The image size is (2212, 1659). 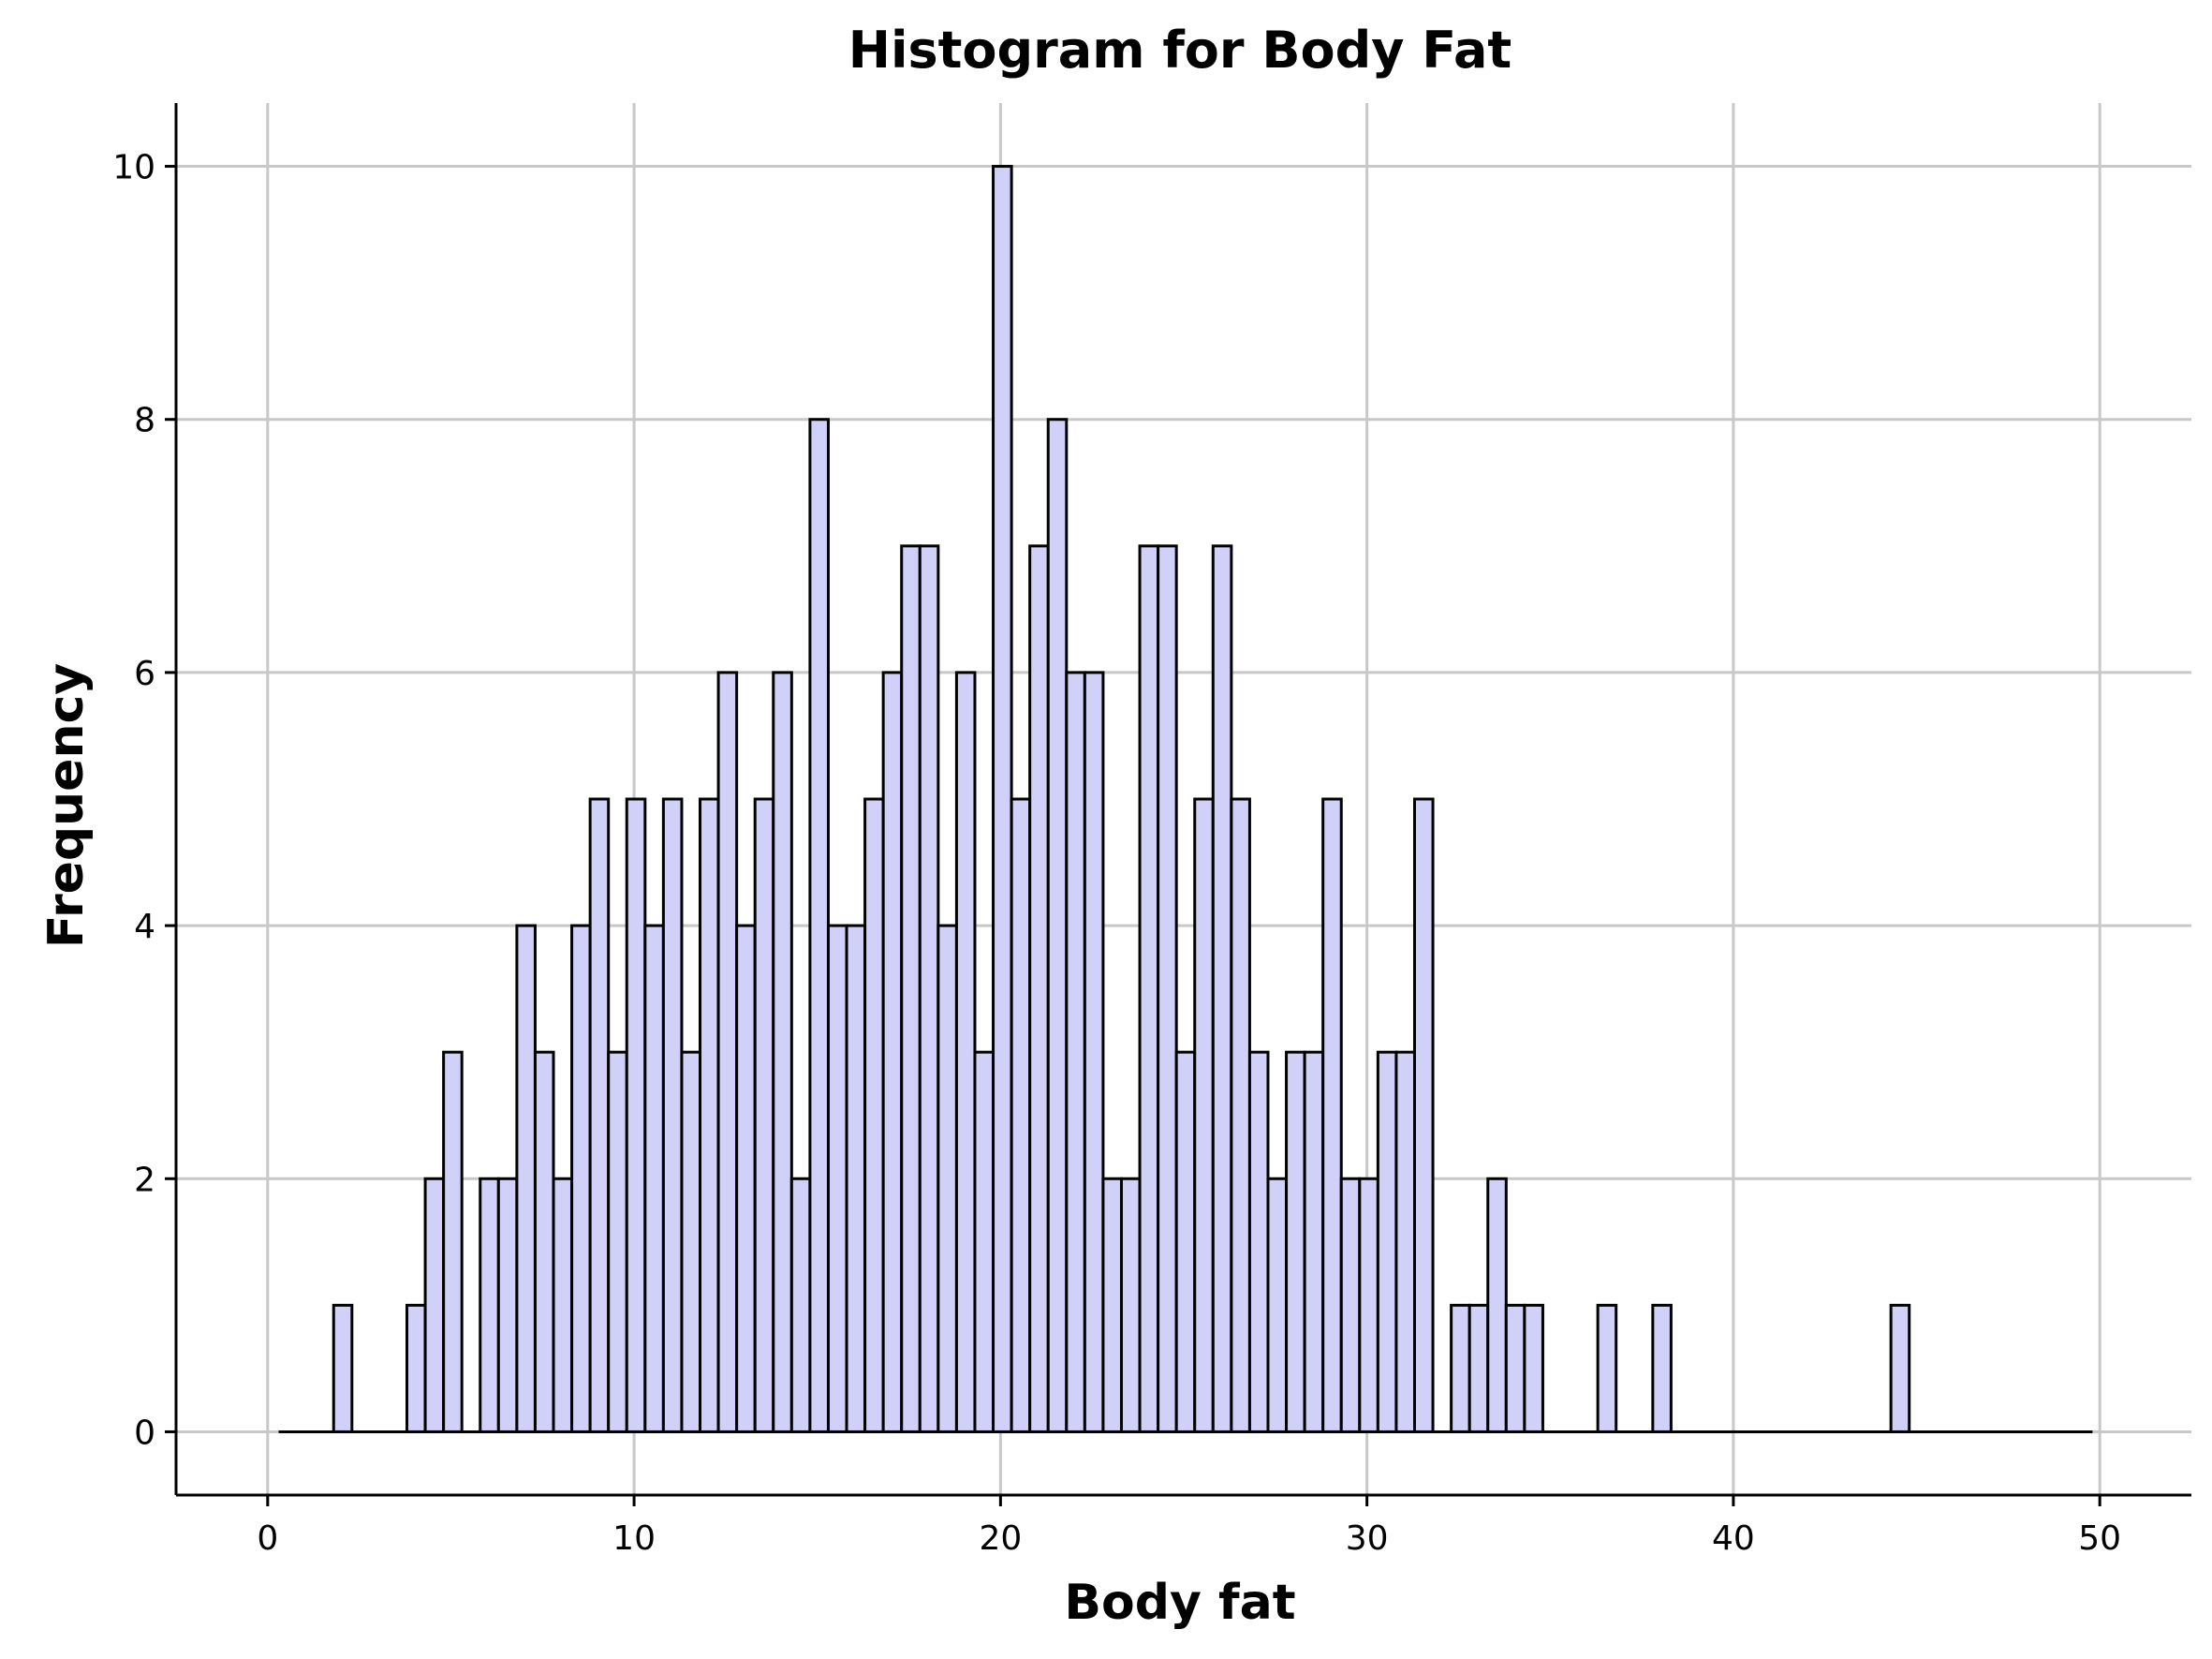 I want to click on y-tick-label: 2, so click(x=145, y=1180).